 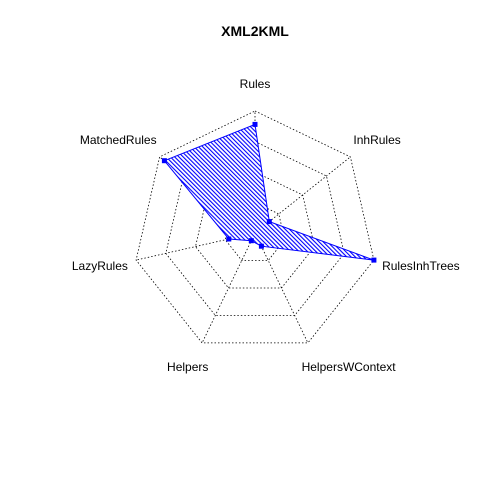 What do you see at coordinates (261, 246) in the screenshot?
I see `data-point-helperswcontext` at bounding box center [261, 246].